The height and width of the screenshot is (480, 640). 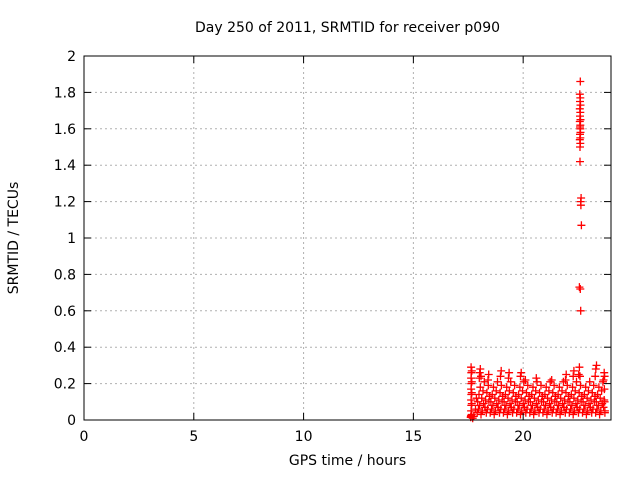 I want to click on x-tick-label: 10, so click(x=304, y=437).